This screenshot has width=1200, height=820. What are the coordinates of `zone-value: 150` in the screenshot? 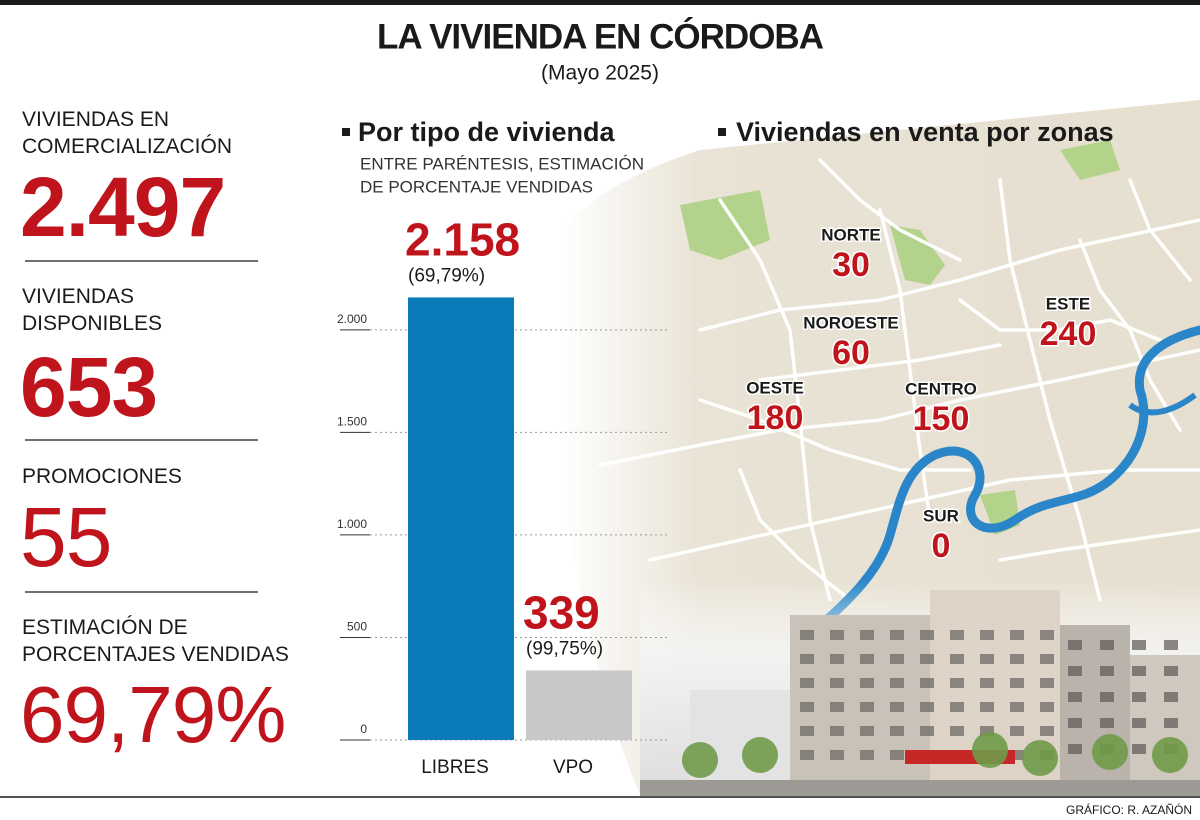 It's located at (941, 419).